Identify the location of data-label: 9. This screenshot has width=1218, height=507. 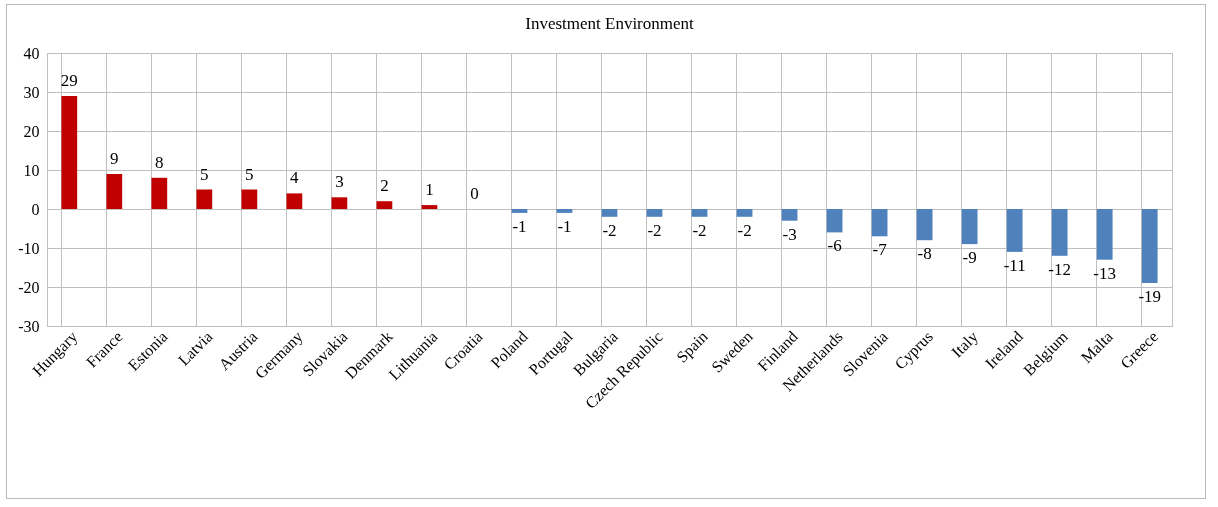
(114, 158).